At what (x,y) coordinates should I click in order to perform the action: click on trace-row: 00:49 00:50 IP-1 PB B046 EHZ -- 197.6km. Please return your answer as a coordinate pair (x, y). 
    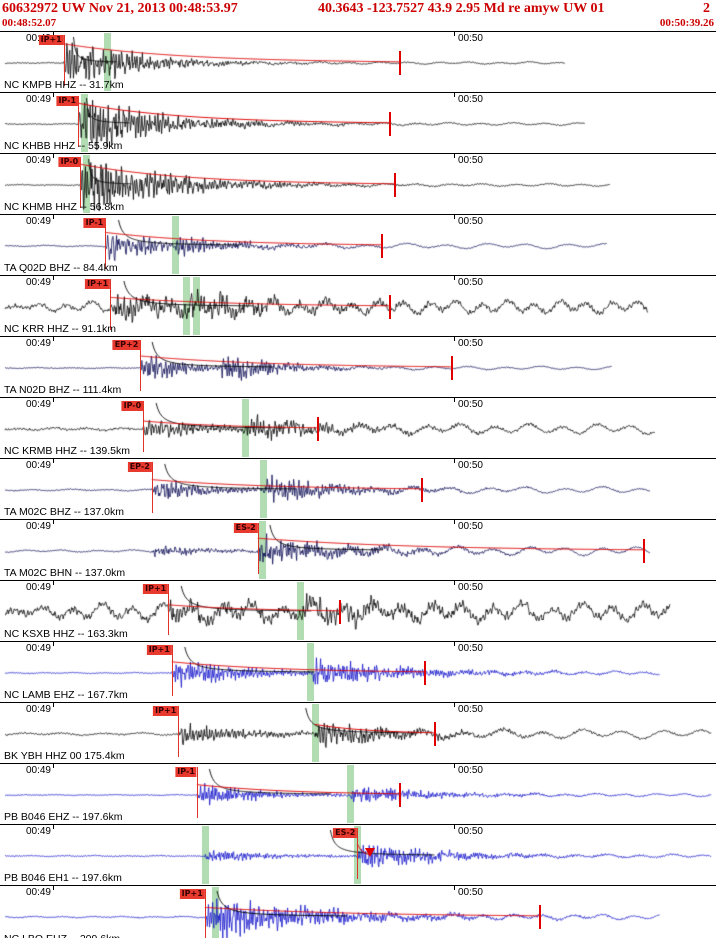
    Looking at the image, I should click on (358, 793).